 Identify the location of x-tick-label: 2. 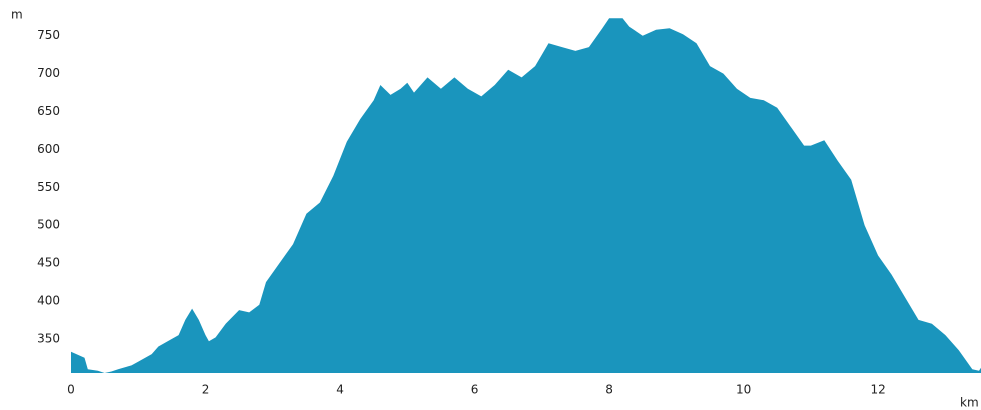
(206, 390).